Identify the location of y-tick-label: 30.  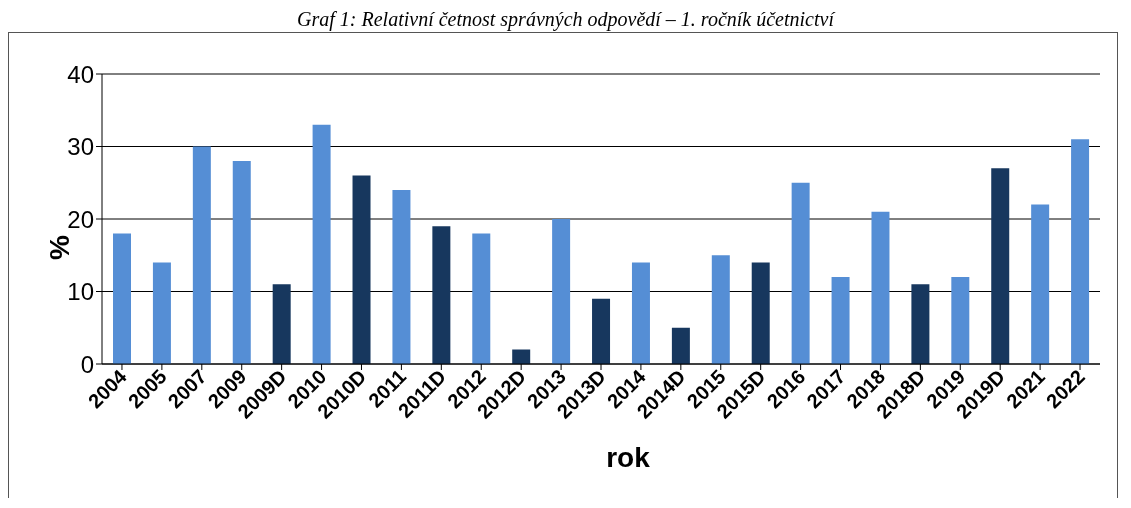
(80, 147).